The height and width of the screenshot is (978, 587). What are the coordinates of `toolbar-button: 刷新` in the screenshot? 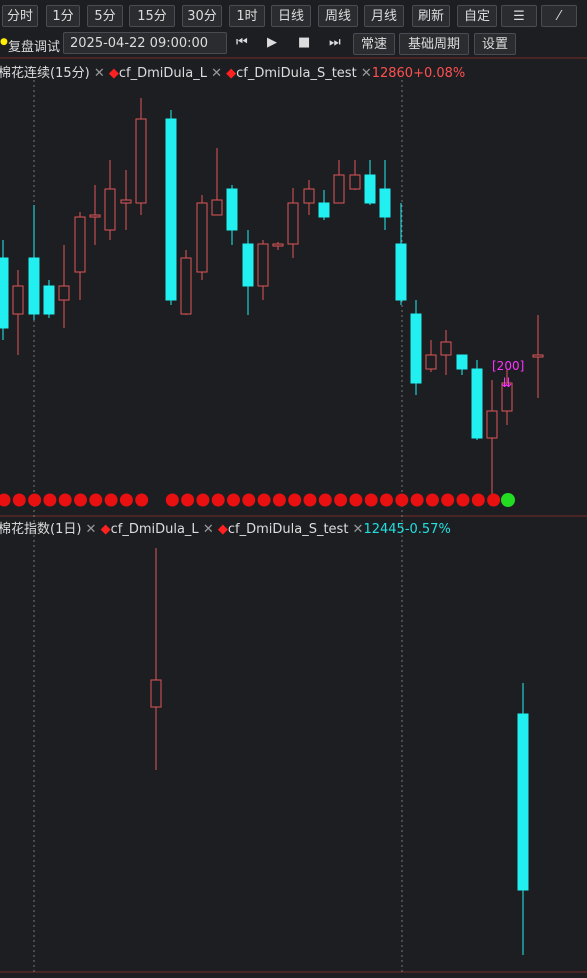 It's located at (431, 16).